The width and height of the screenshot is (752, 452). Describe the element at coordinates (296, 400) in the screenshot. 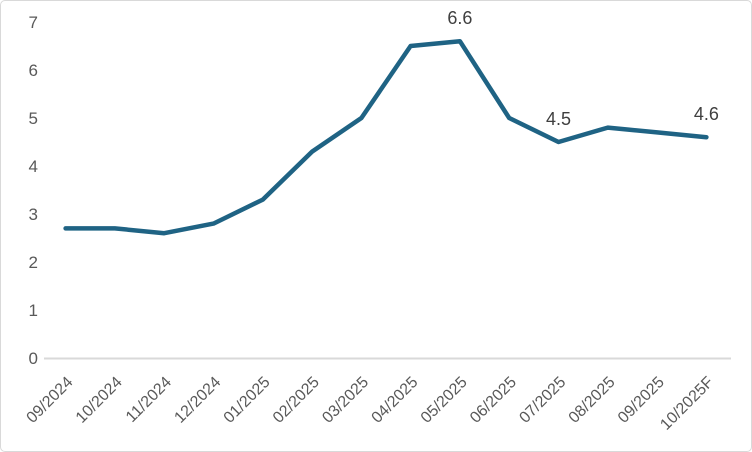

I see `x-axis-tick-label: 02/2025` at that location.